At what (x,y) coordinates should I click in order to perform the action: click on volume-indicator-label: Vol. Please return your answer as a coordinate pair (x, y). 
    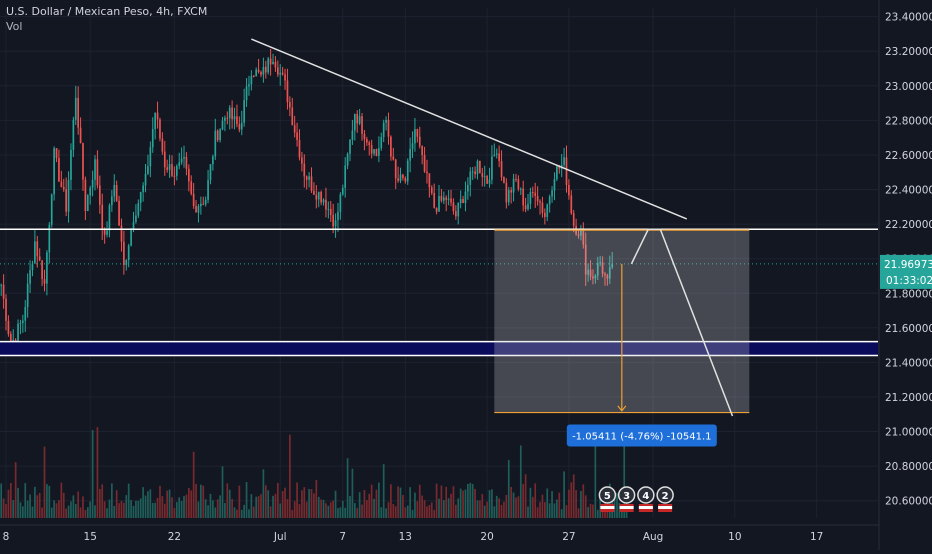
    Looking at the image, I should click on (14, 26).